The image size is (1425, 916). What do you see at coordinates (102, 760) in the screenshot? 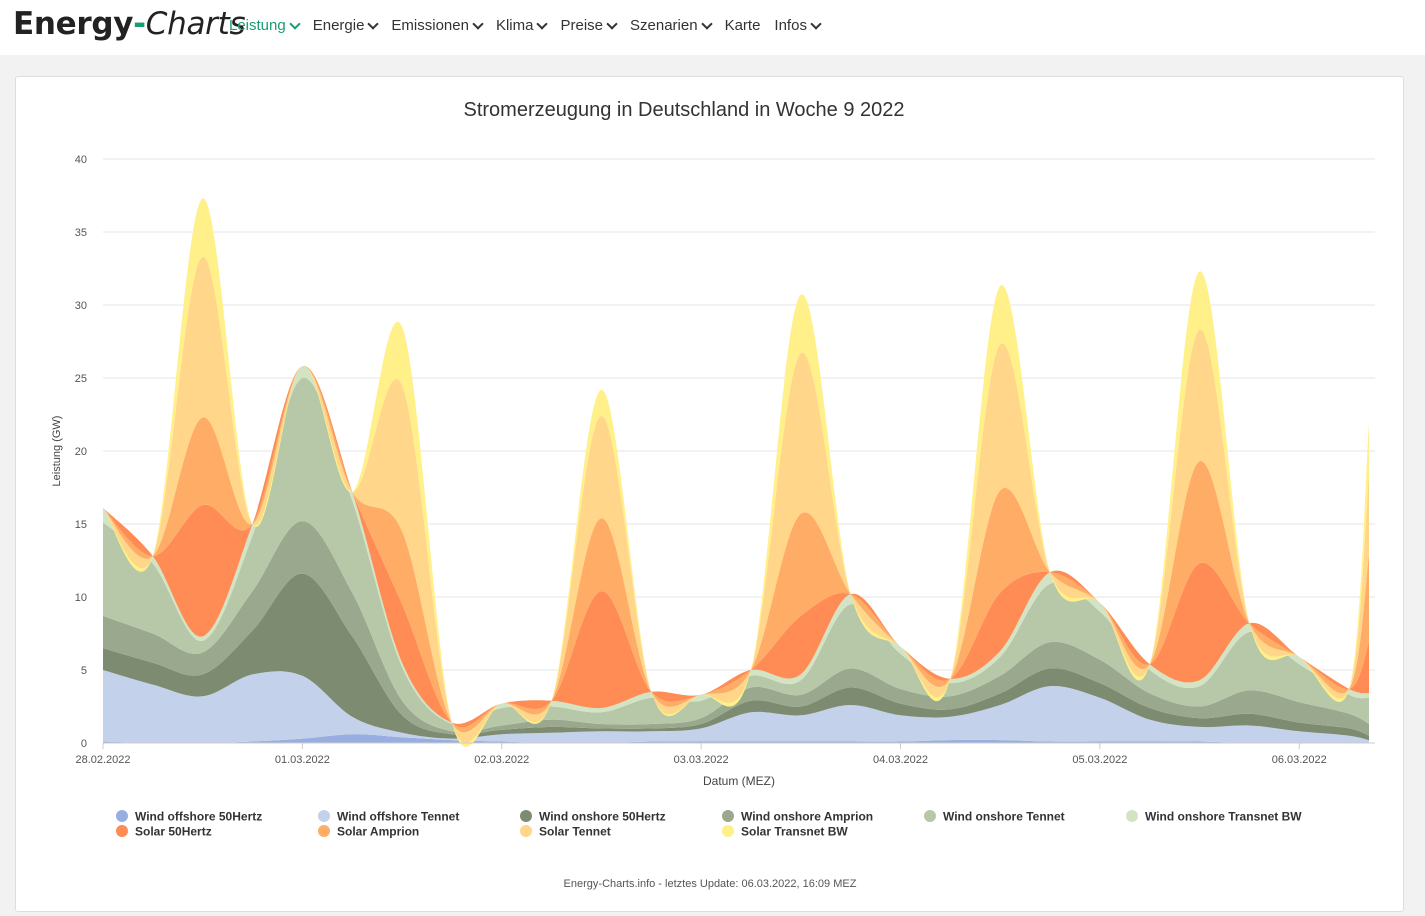
I see `x-tick-label: 28.02.2022` at bounding box center [102, 760].